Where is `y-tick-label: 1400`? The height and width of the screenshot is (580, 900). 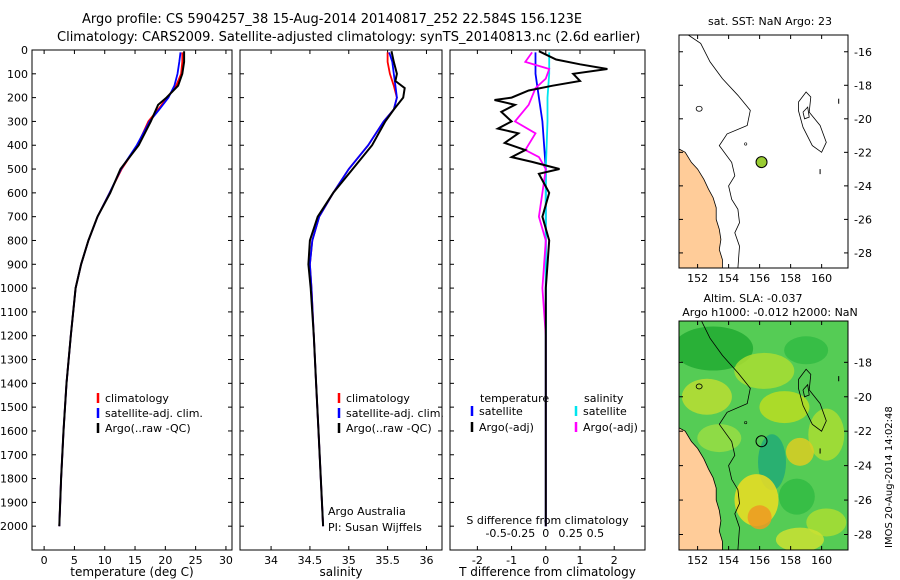 y-tick-label: 1400 is located at coordinates (14, 383).